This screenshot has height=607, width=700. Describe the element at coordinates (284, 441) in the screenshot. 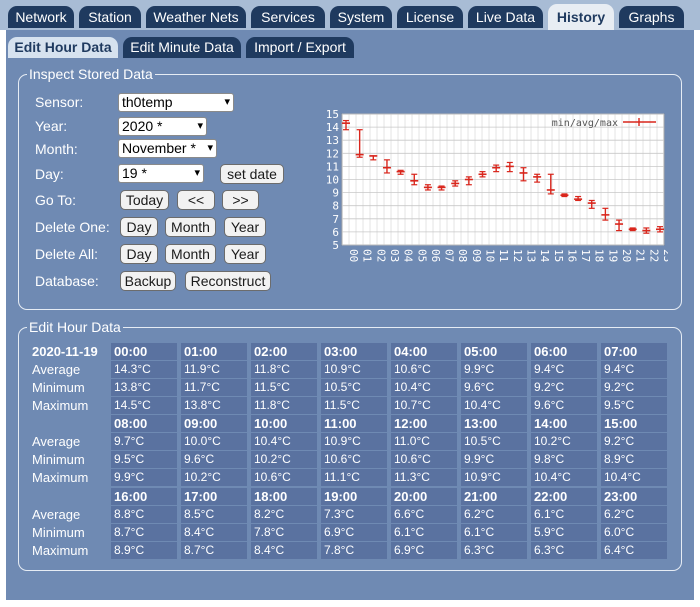

I see `average-value-field: 10.4°C` at that location.